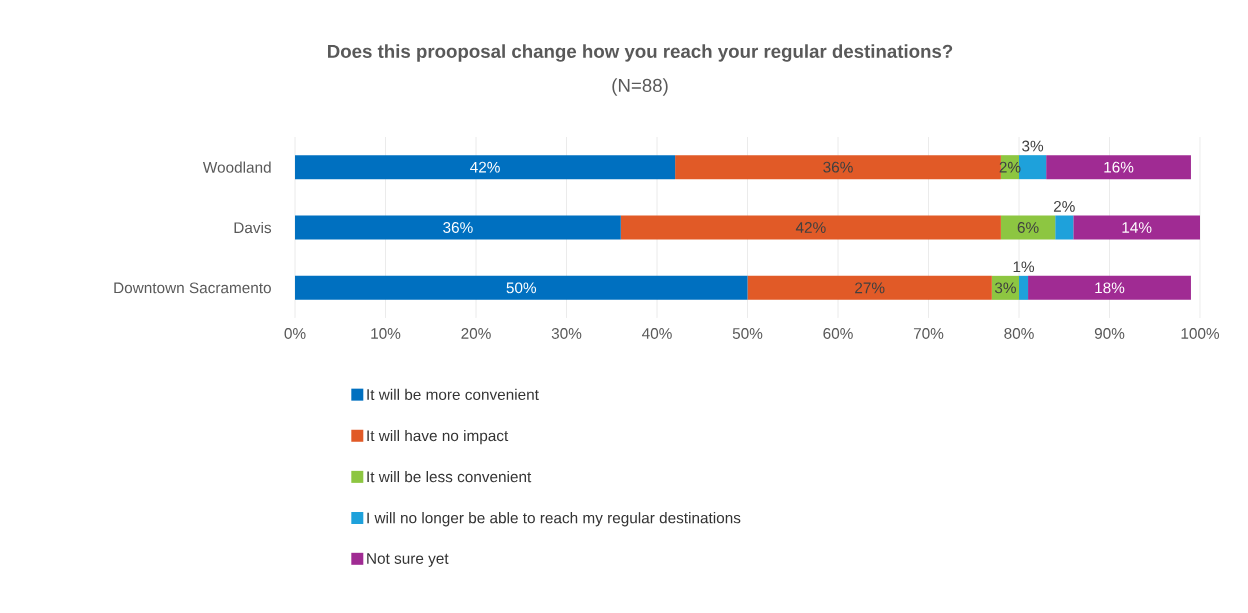 Image resolution: width=1248 pixels, height=613 pixels. I want to click on text: 18%, so click(1110, 288).